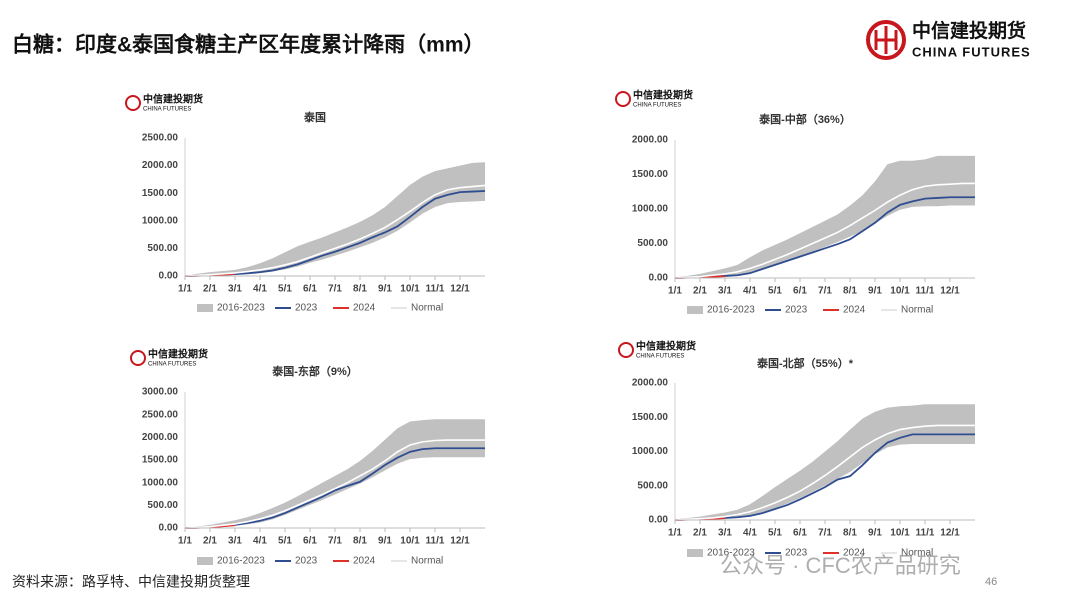  I want to click on y-tick-label: 3000.00, so click(160, 392).